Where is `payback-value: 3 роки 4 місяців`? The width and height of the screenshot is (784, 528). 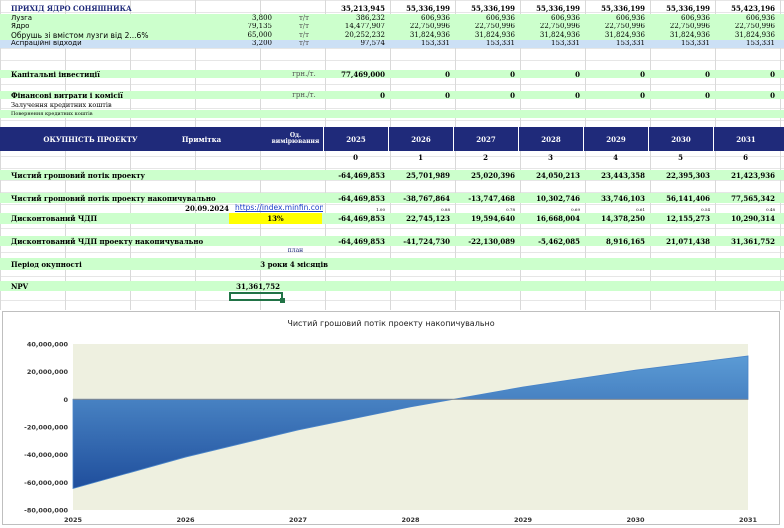 payback-value: 3 роки 4 місяців is located at coordinates (265, 264).